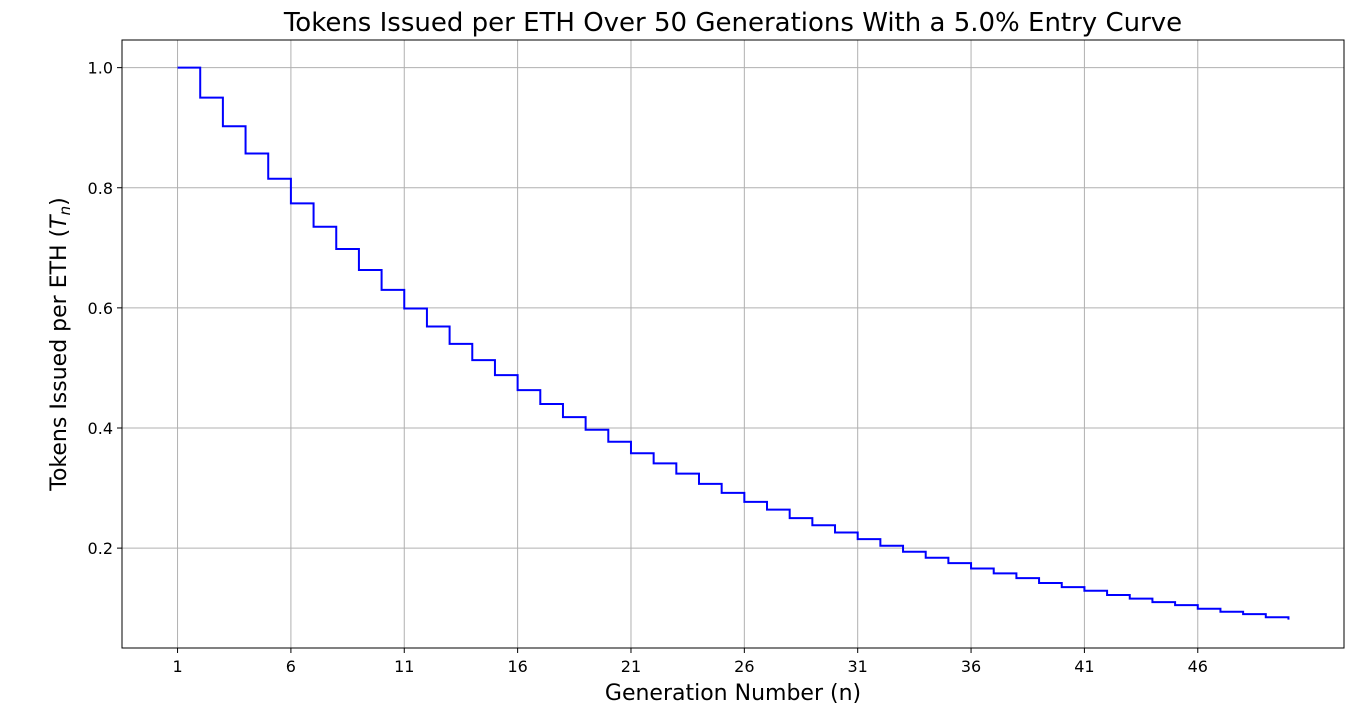  I want to click on x-tick-label: 21, so click(631, 666).